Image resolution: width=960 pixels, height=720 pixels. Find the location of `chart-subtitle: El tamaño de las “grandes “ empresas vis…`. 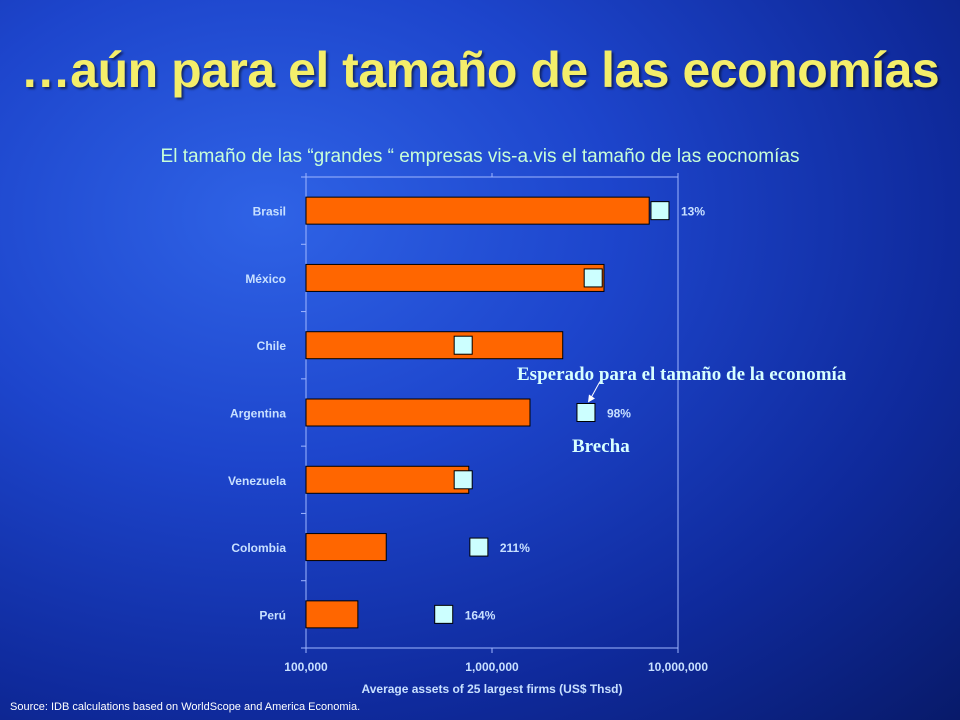

chart-subtitle: El tamaño de las “grandes “ empresas vis… is located at coordinates (480, 156).